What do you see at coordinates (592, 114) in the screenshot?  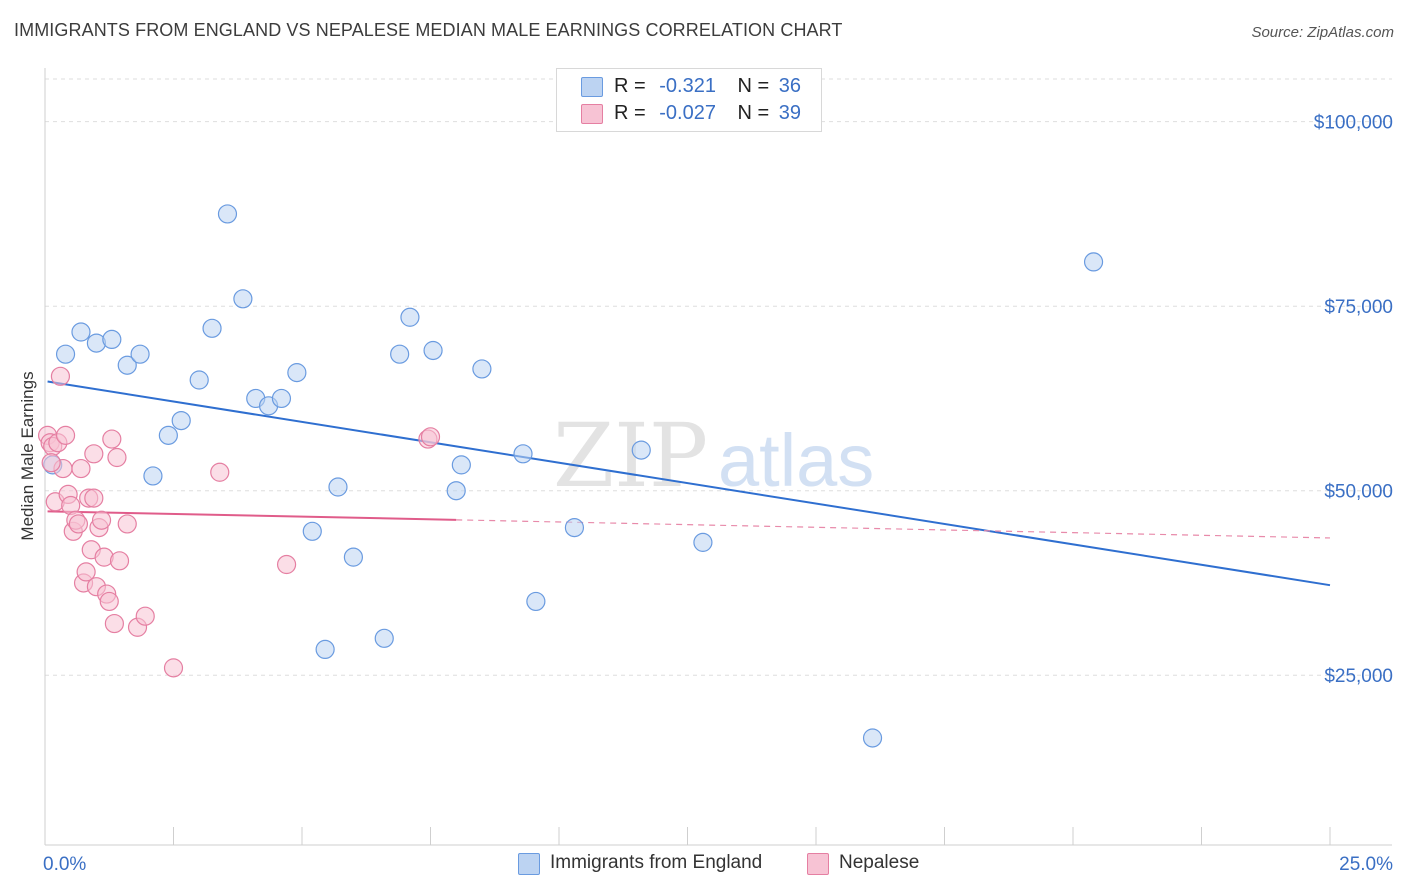 I see `legend-swatch-nepalese` at bounding box center [592, 114].